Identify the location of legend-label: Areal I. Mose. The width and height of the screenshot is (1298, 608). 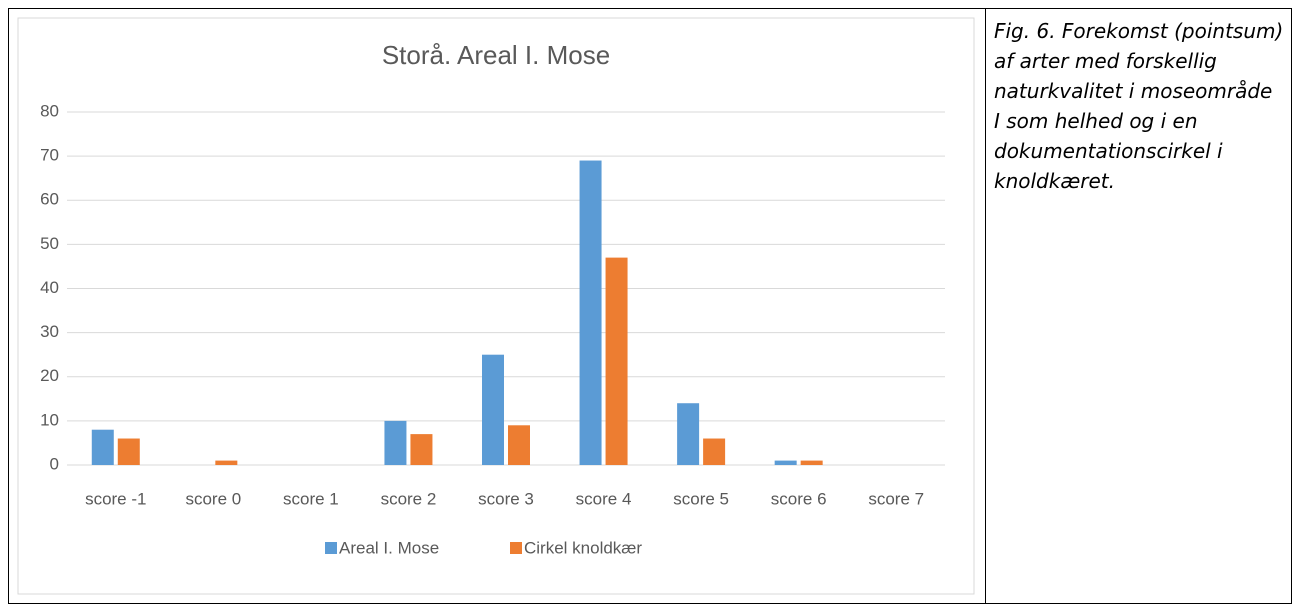
(389, 547).